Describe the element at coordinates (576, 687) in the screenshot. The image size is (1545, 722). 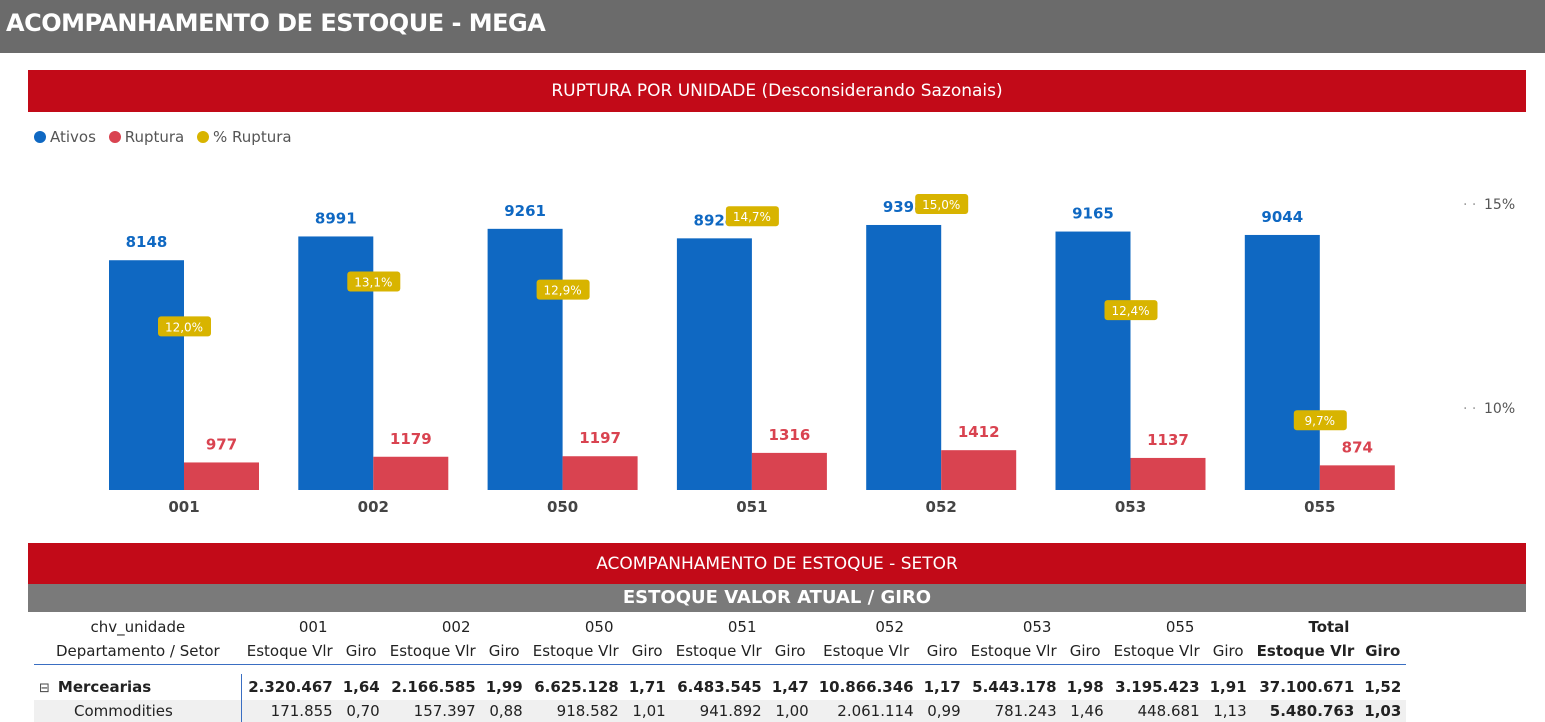
I see `cell: 6.625.128` at that location.